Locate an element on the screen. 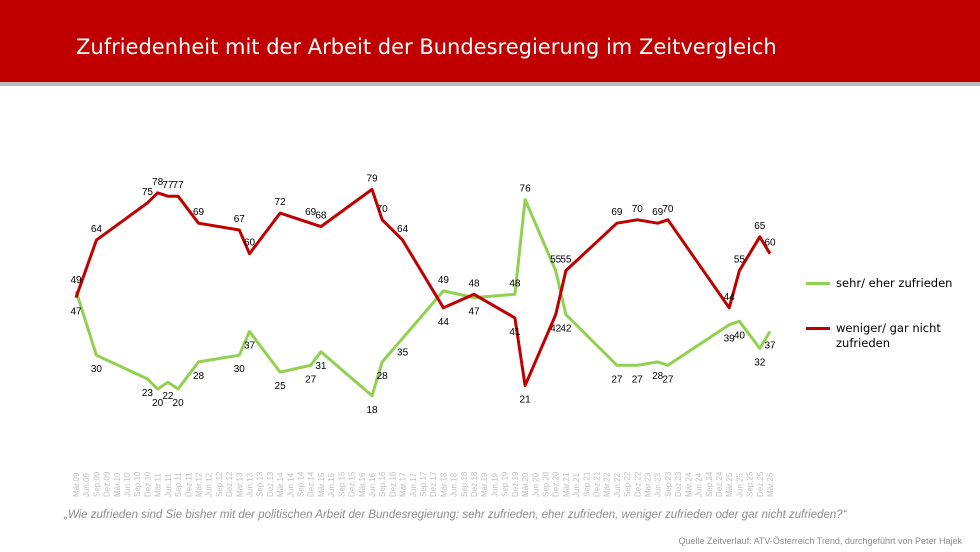 The width and height of the screenshot is (980, 552). x-tick-label: Sep.23 is located at coordinates (668, 484).